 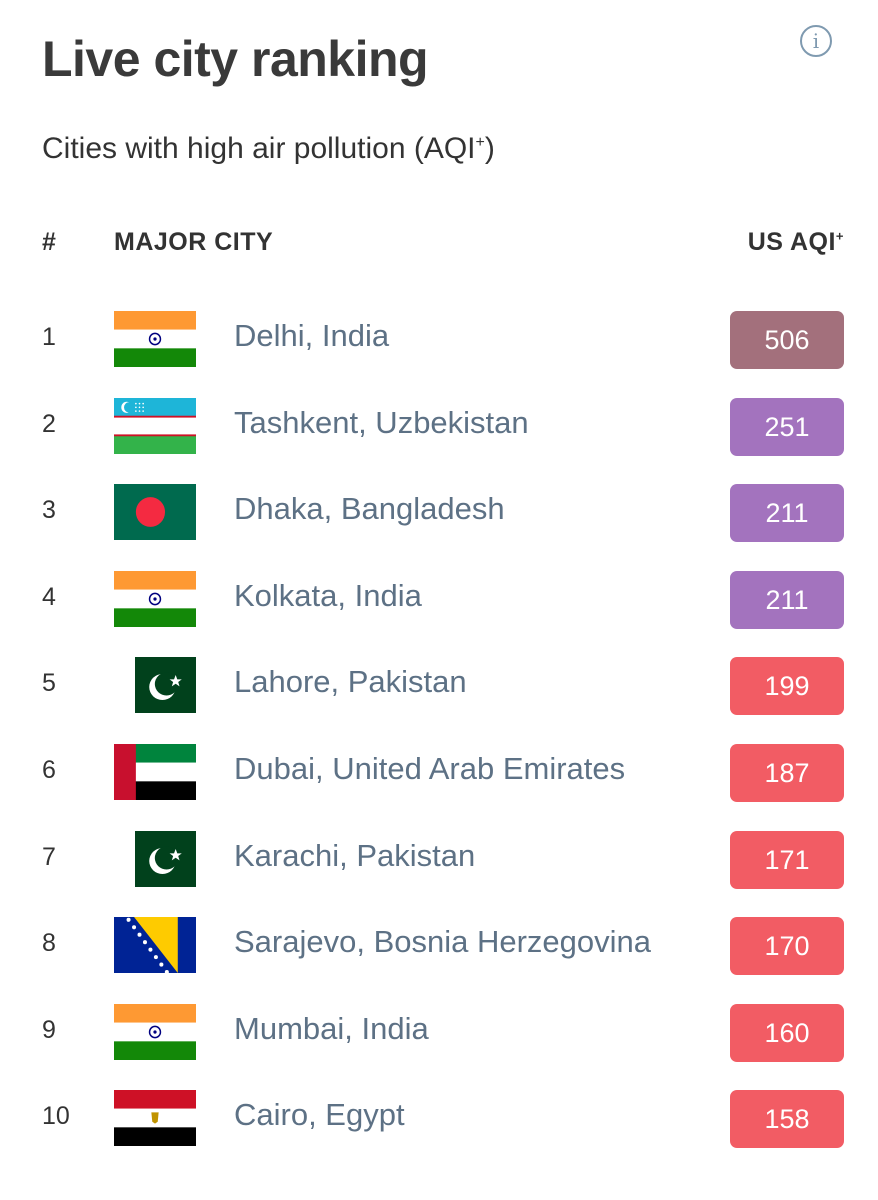 What do you see at coordinates (355, 855) in the screenshot?
I see `city-link: Karachi, Pakistan` at bounding box center [355, 855].